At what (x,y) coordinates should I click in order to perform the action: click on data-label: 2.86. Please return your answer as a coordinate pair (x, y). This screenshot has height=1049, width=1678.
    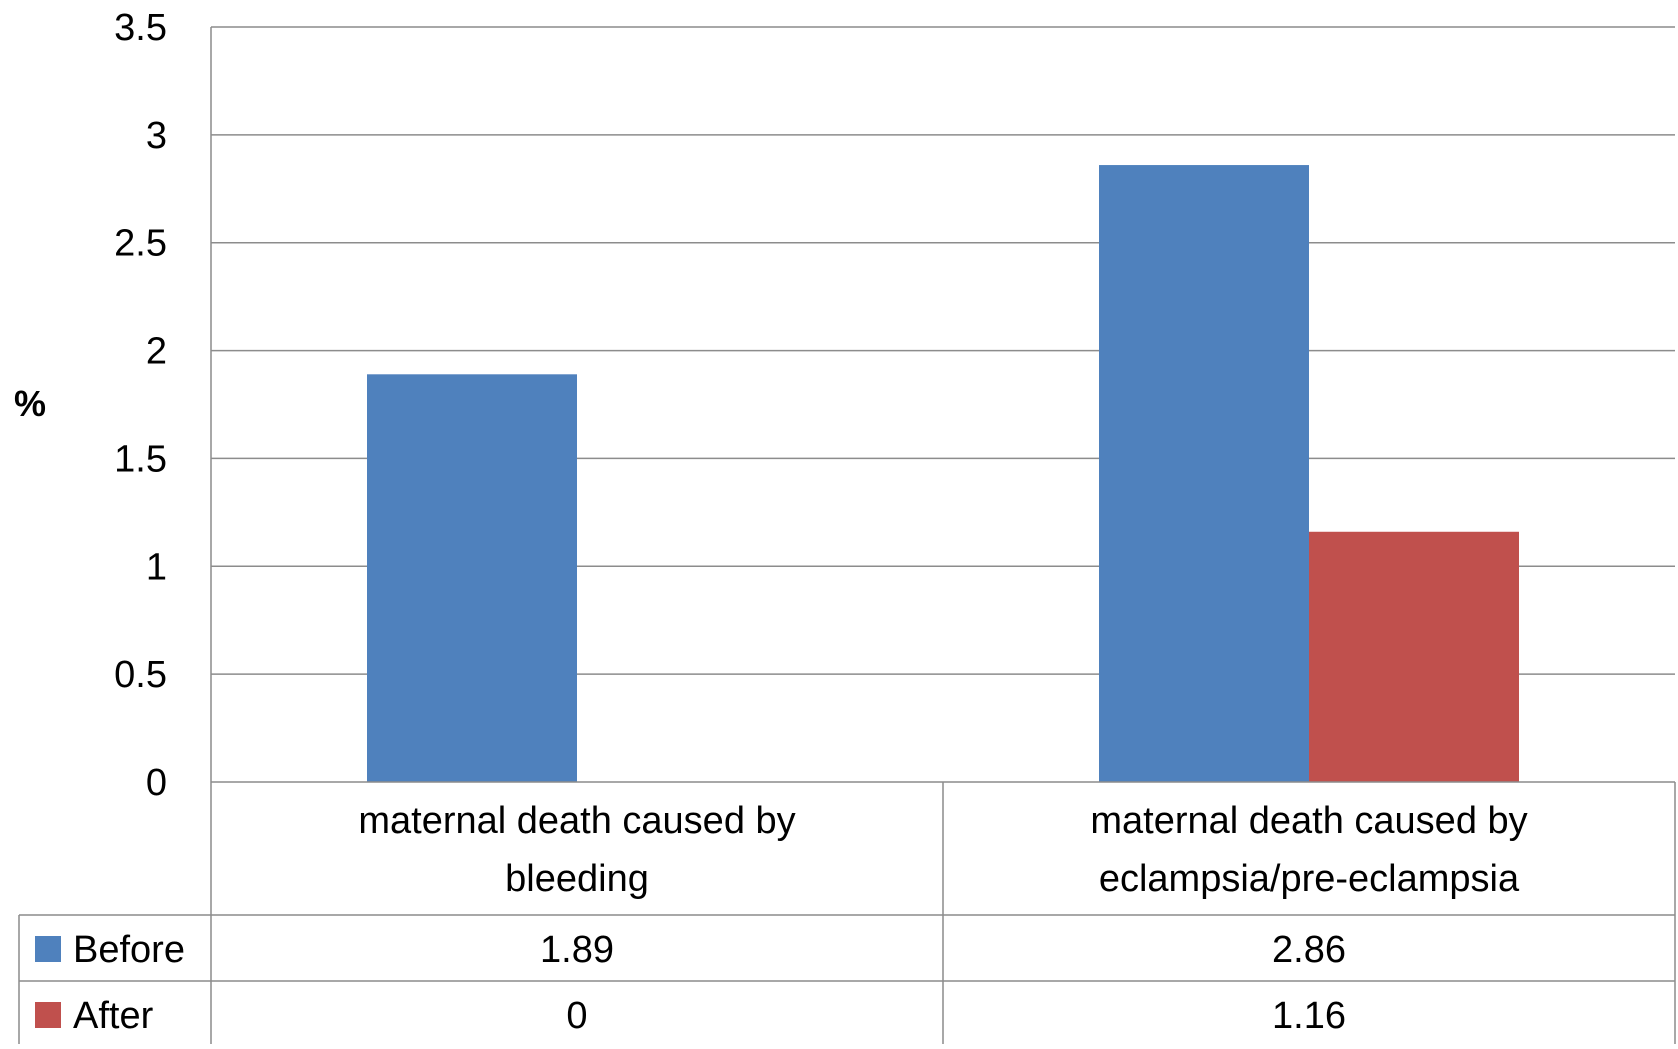
    Looking at the image, I should click on (1309, 950).